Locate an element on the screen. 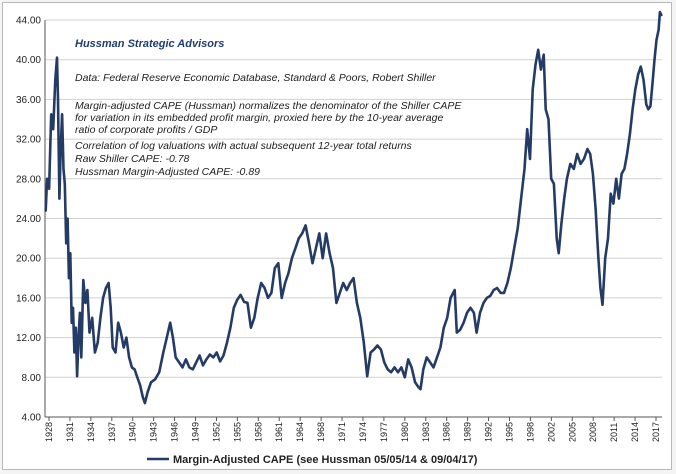 This screenshot has height=474, width=676. x-tick-label: 1983 is located at coordinates (426, 432).